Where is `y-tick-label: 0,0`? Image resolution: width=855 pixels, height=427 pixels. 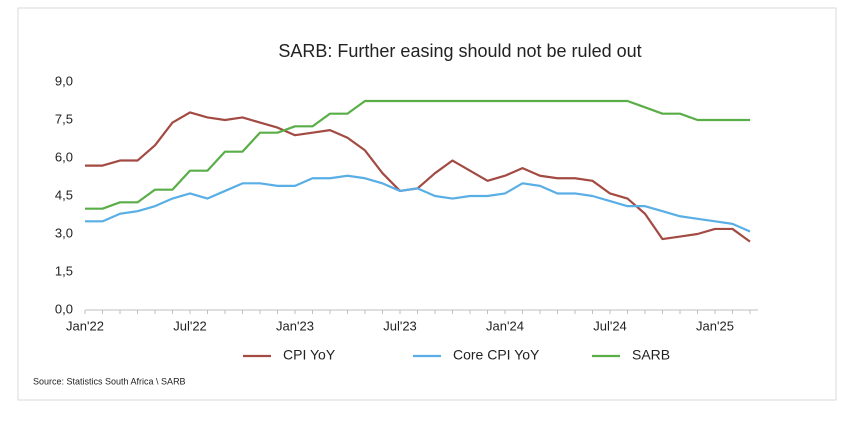
y-tick-label: 0,0 is located at coordinates (64, 308).